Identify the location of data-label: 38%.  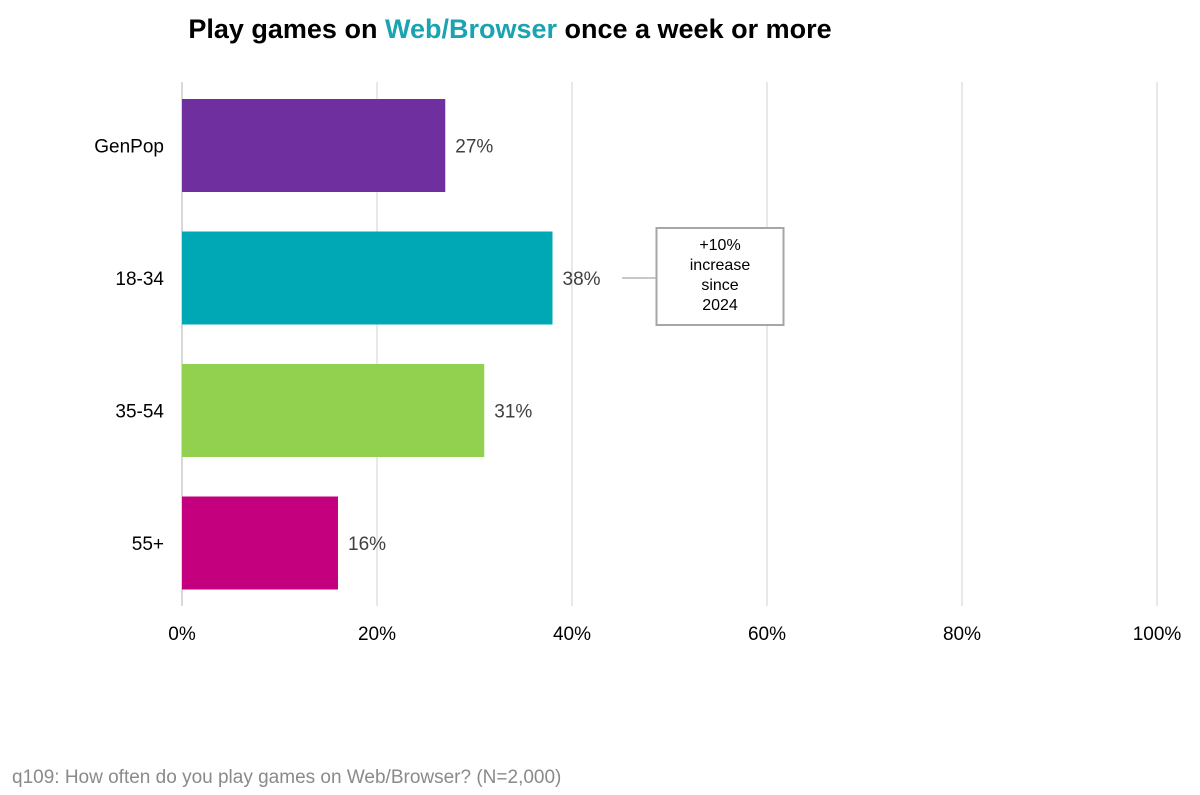
(582, 279).